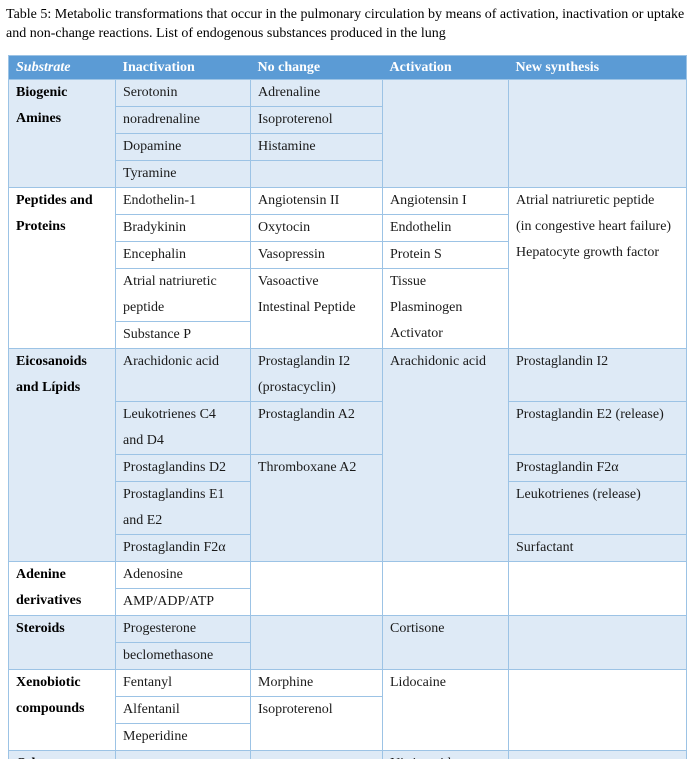 This screenshot has width=694, height=759. I want to click on cell-inactivation: Prostaglandins D2, so click(183, 468).